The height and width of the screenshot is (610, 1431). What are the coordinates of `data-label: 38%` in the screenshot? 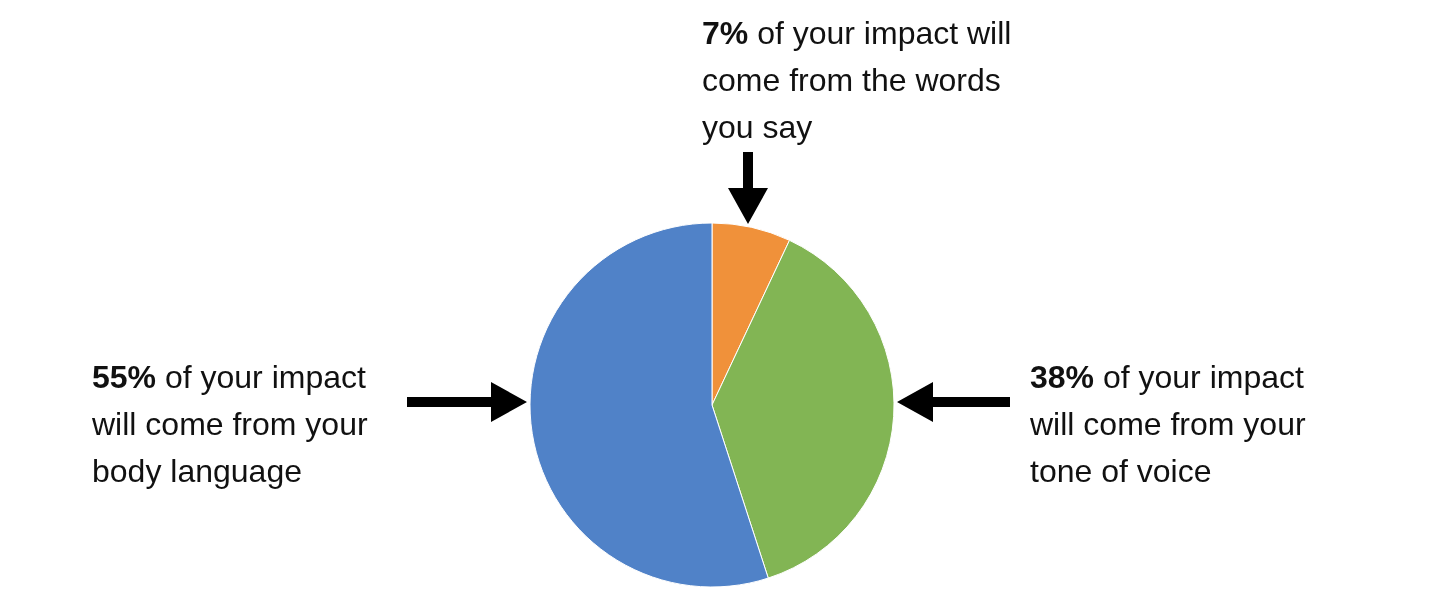 It's located at (1062, 377).